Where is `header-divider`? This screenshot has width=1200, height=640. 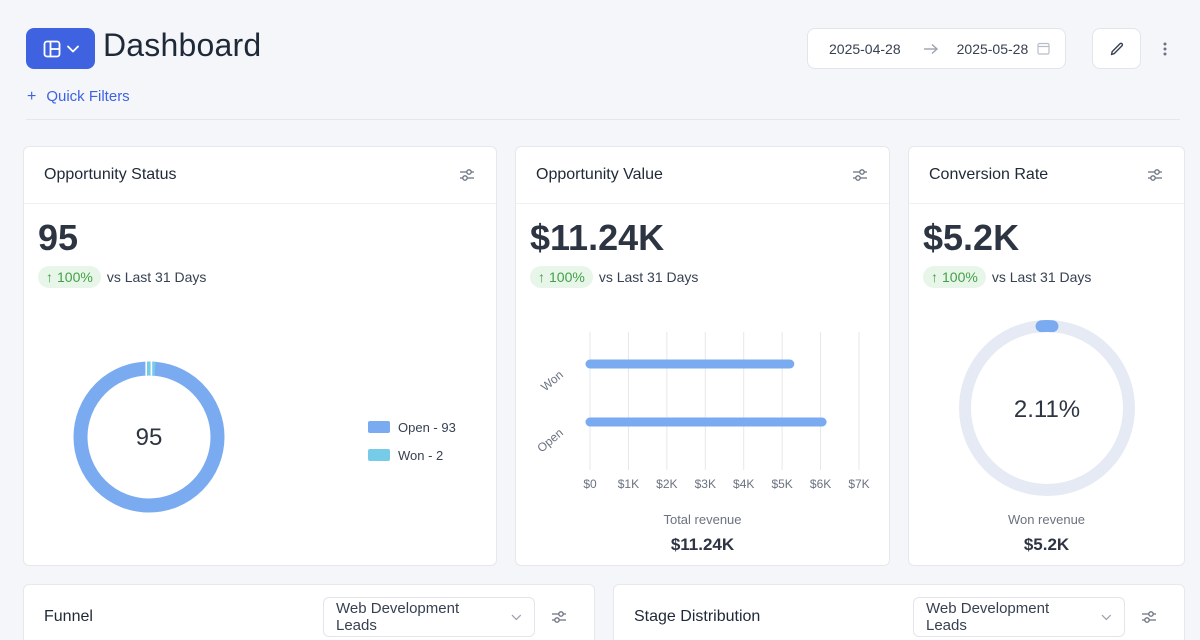
header-divider is located at coordinates (603, 119).